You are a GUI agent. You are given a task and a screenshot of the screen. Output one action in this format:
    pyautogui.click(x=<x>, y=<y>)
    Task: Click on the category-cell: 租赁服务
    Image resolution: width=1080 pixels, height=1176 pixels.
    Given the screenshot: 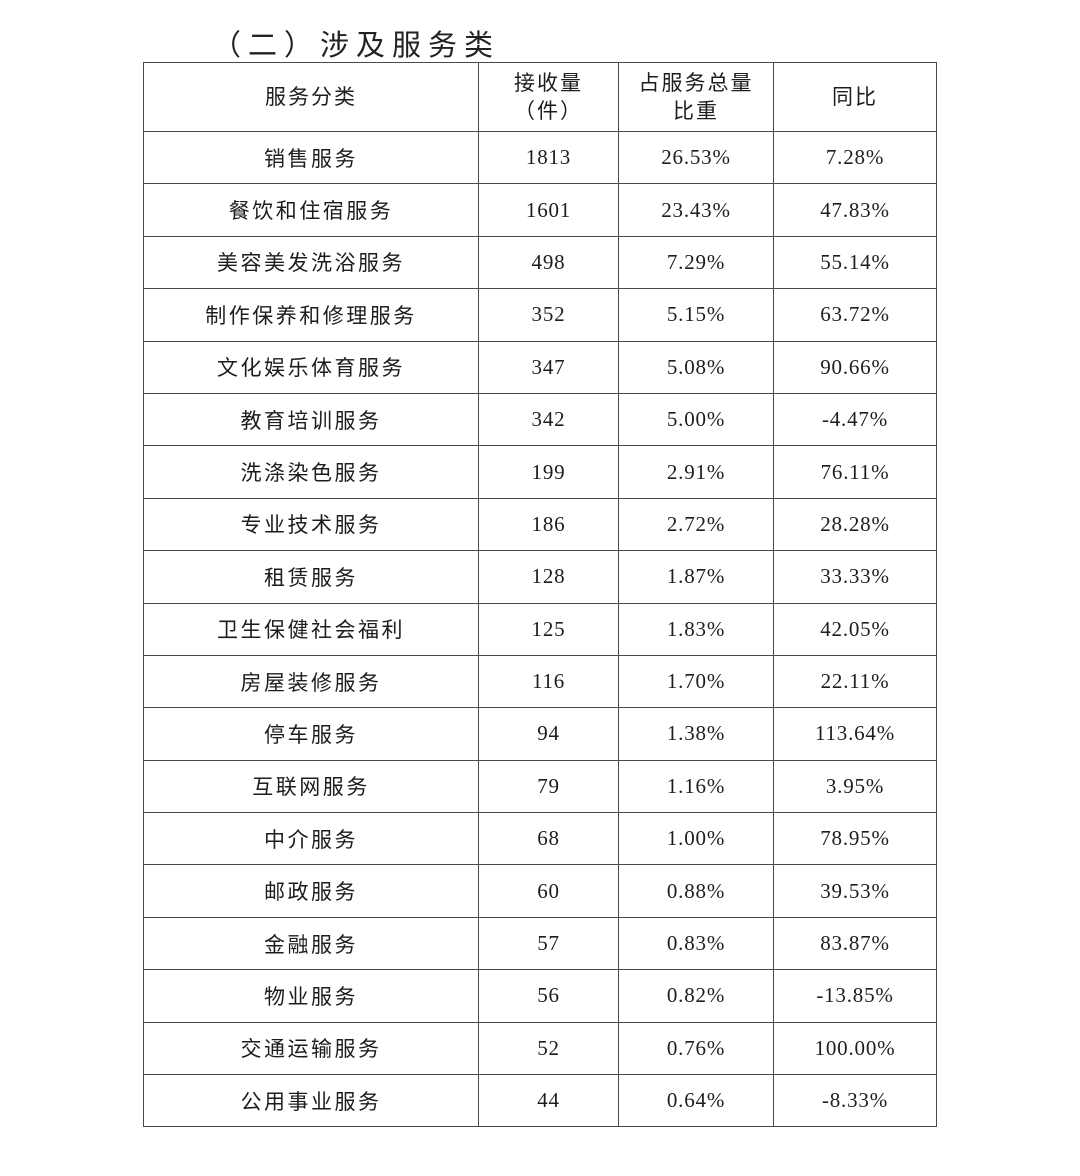 What is the action you would take?
    pyautogui.click(x=311, y=577)
    